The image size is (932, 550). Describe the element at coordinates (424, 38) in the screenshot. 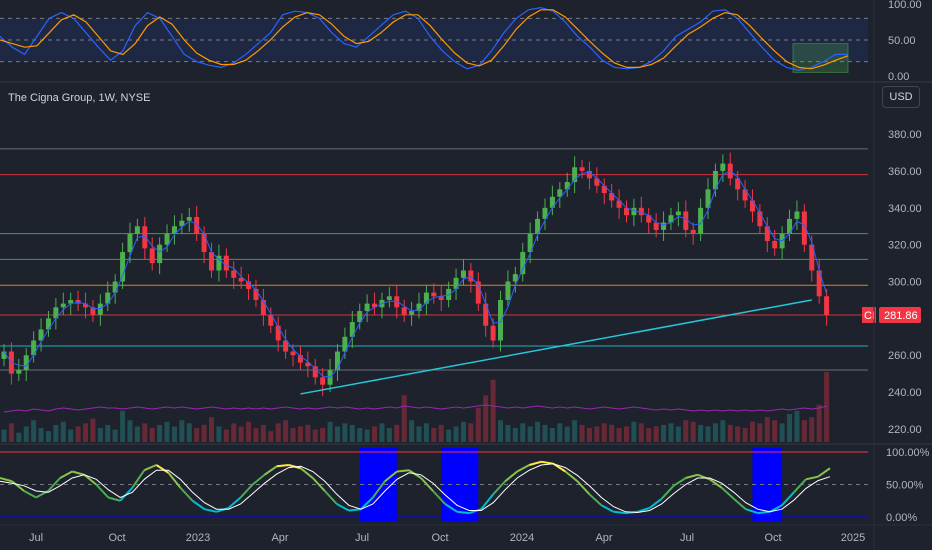

I see `stochastic-k-line` at that location.